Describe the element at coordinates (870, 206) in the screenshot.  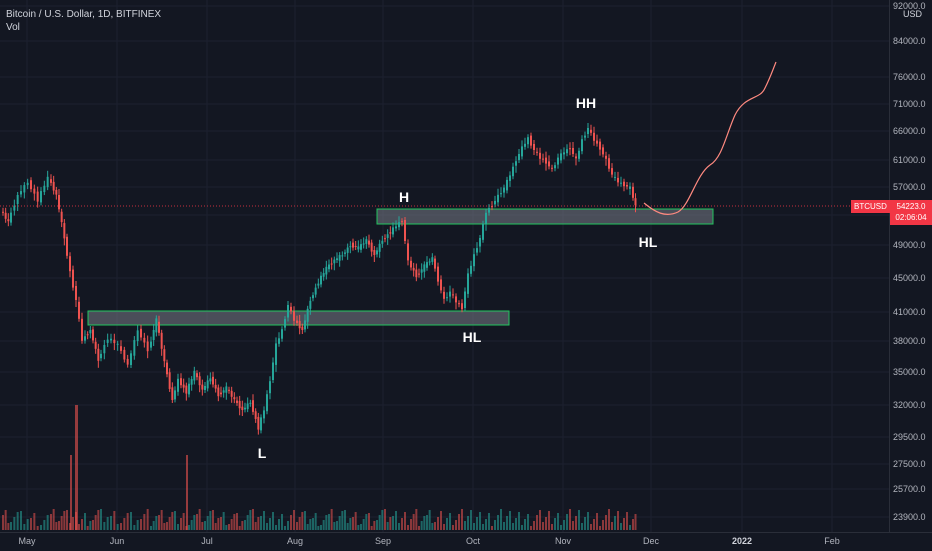
I see `symbol-tag: BTCUSD` at that location.